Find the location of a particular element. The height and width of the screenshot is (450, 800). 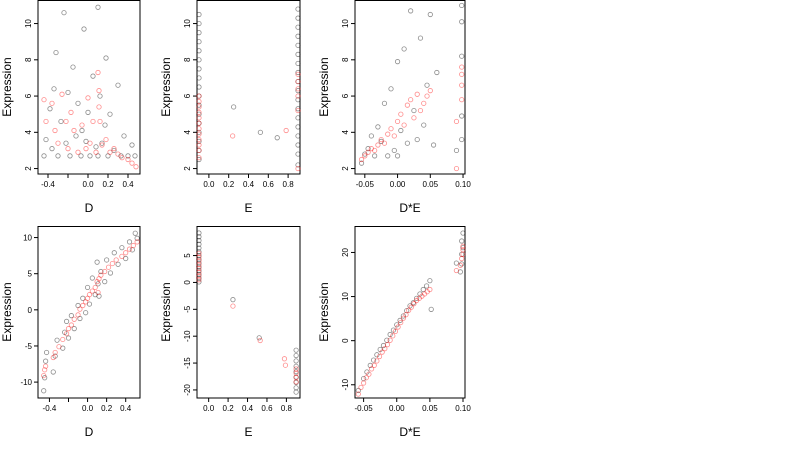

y-tick-label: 8 is located at coordinates (28, 59).